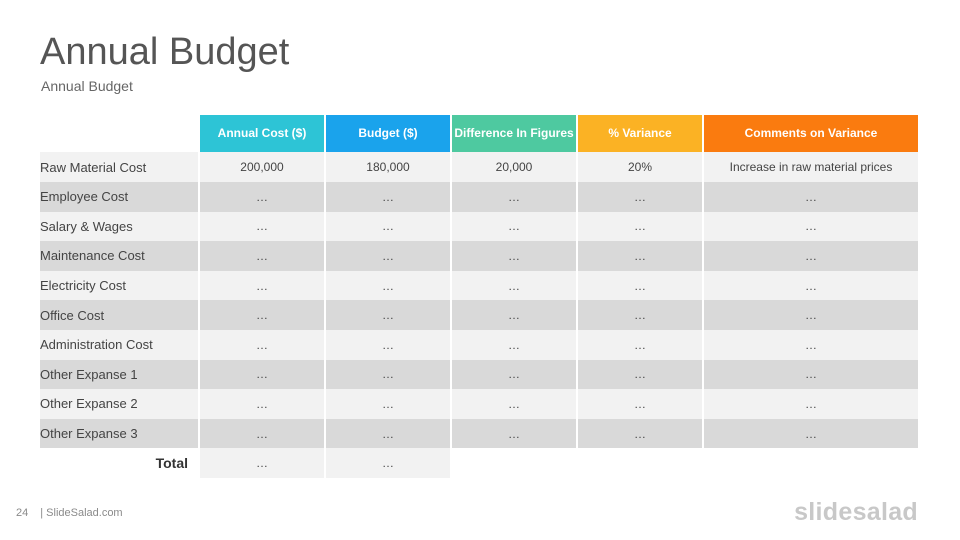 Image resolution: width=960 pixels, height=540 pixels. Describe the element at coordinates (81, 513) in the screenshot. I see `footer-source: | SlideSalad.com` at that location.